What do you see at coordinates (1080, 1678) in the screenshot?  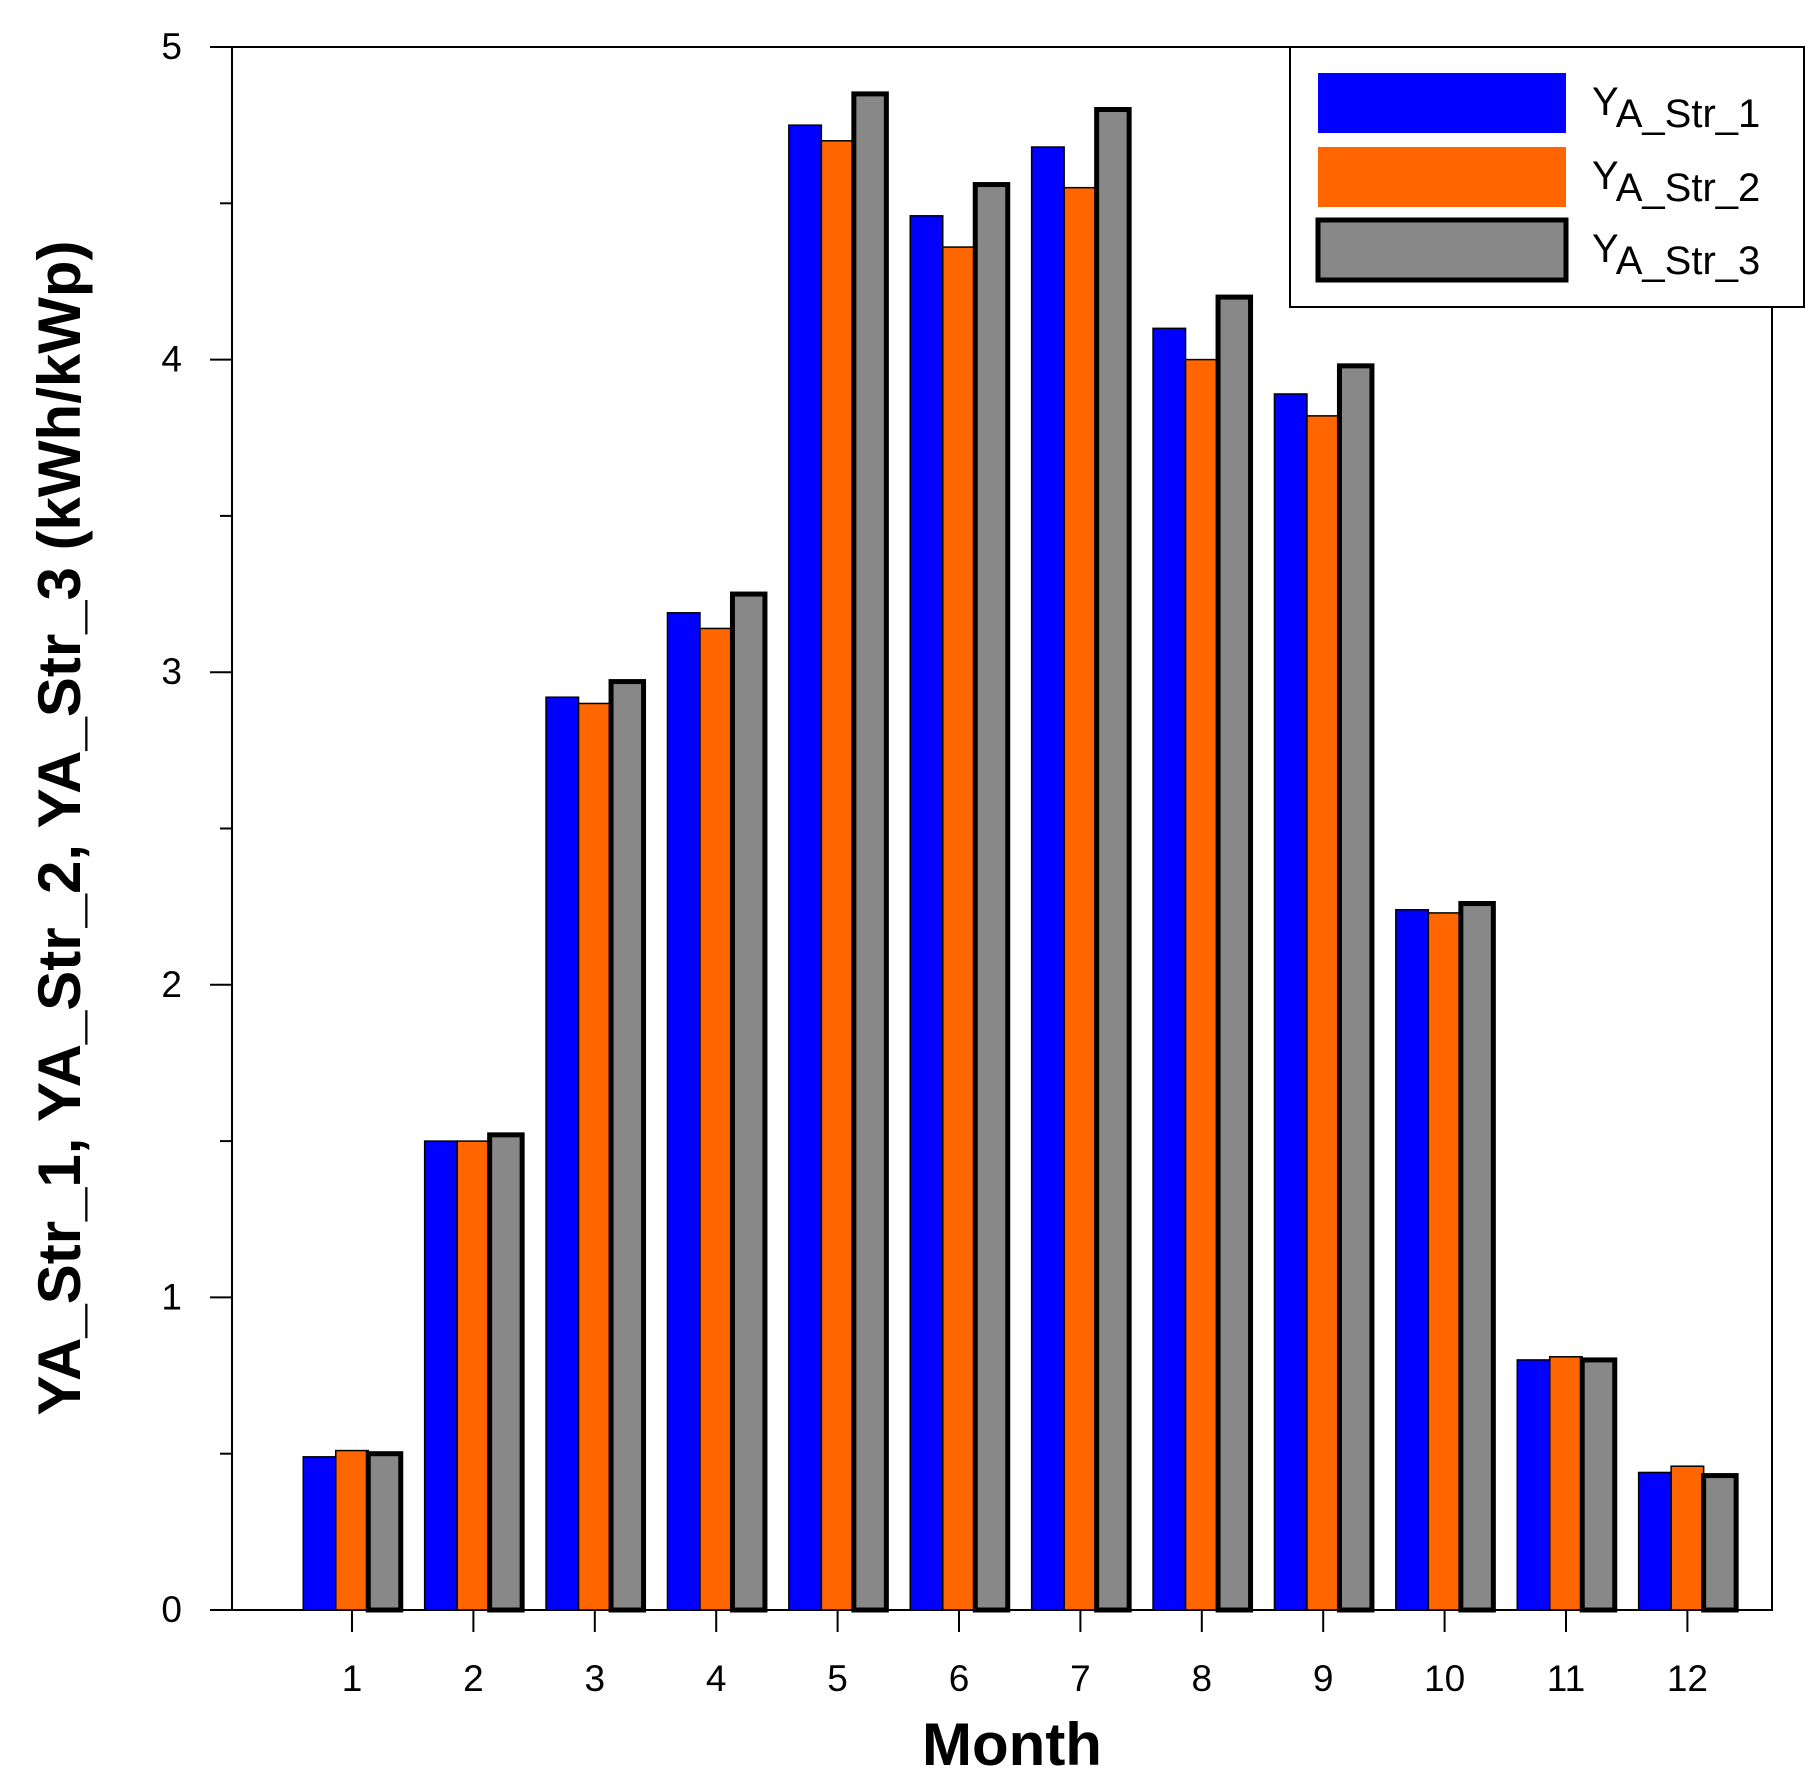 I see `x-tick-label: 7` at bounding box center [1080, 1678].